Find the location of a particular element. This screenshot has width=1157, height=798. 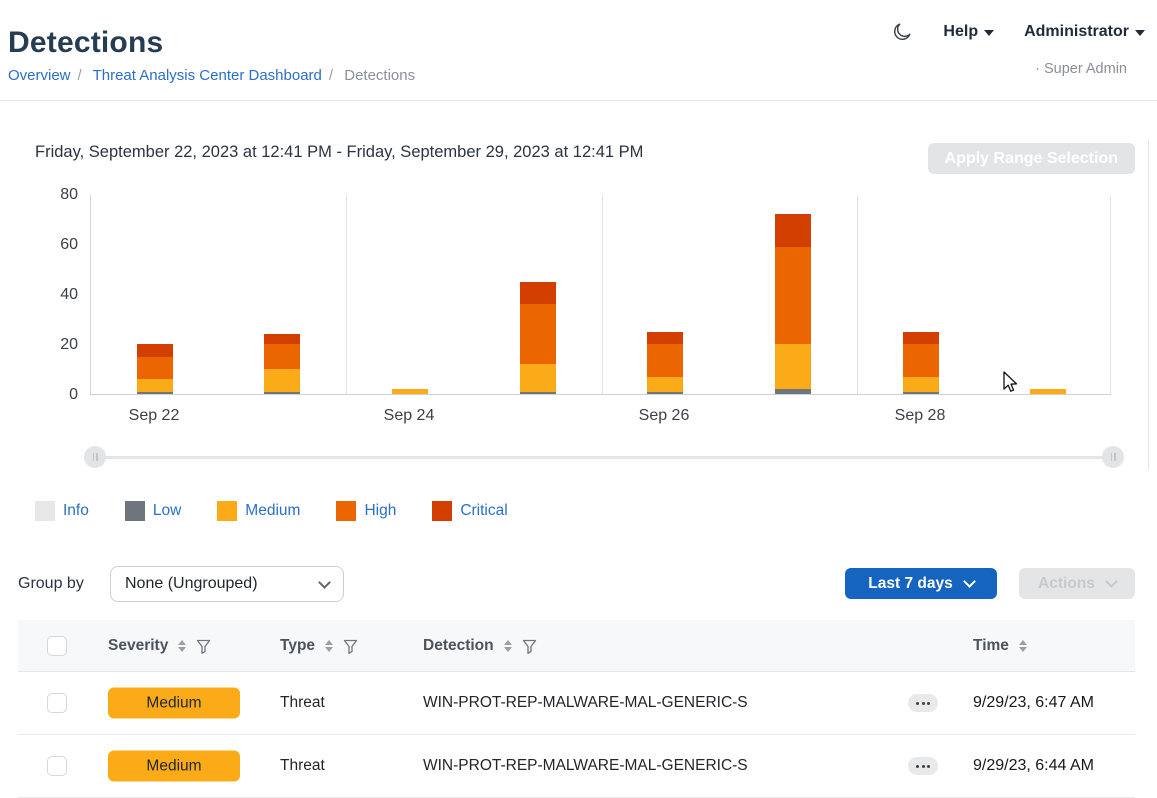

user-menu: Administrator is located at coordinates (1084, 32).